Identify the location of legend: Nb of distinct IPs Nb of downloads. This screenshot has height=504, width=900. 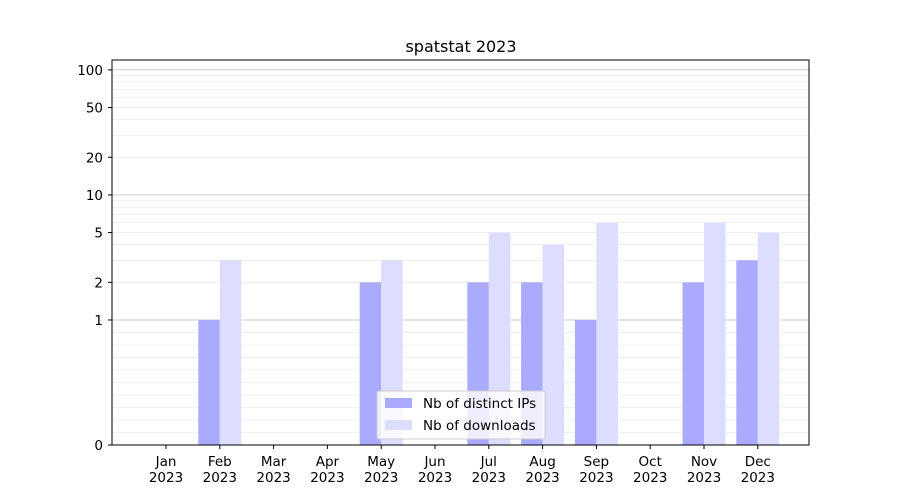
(461, 415).